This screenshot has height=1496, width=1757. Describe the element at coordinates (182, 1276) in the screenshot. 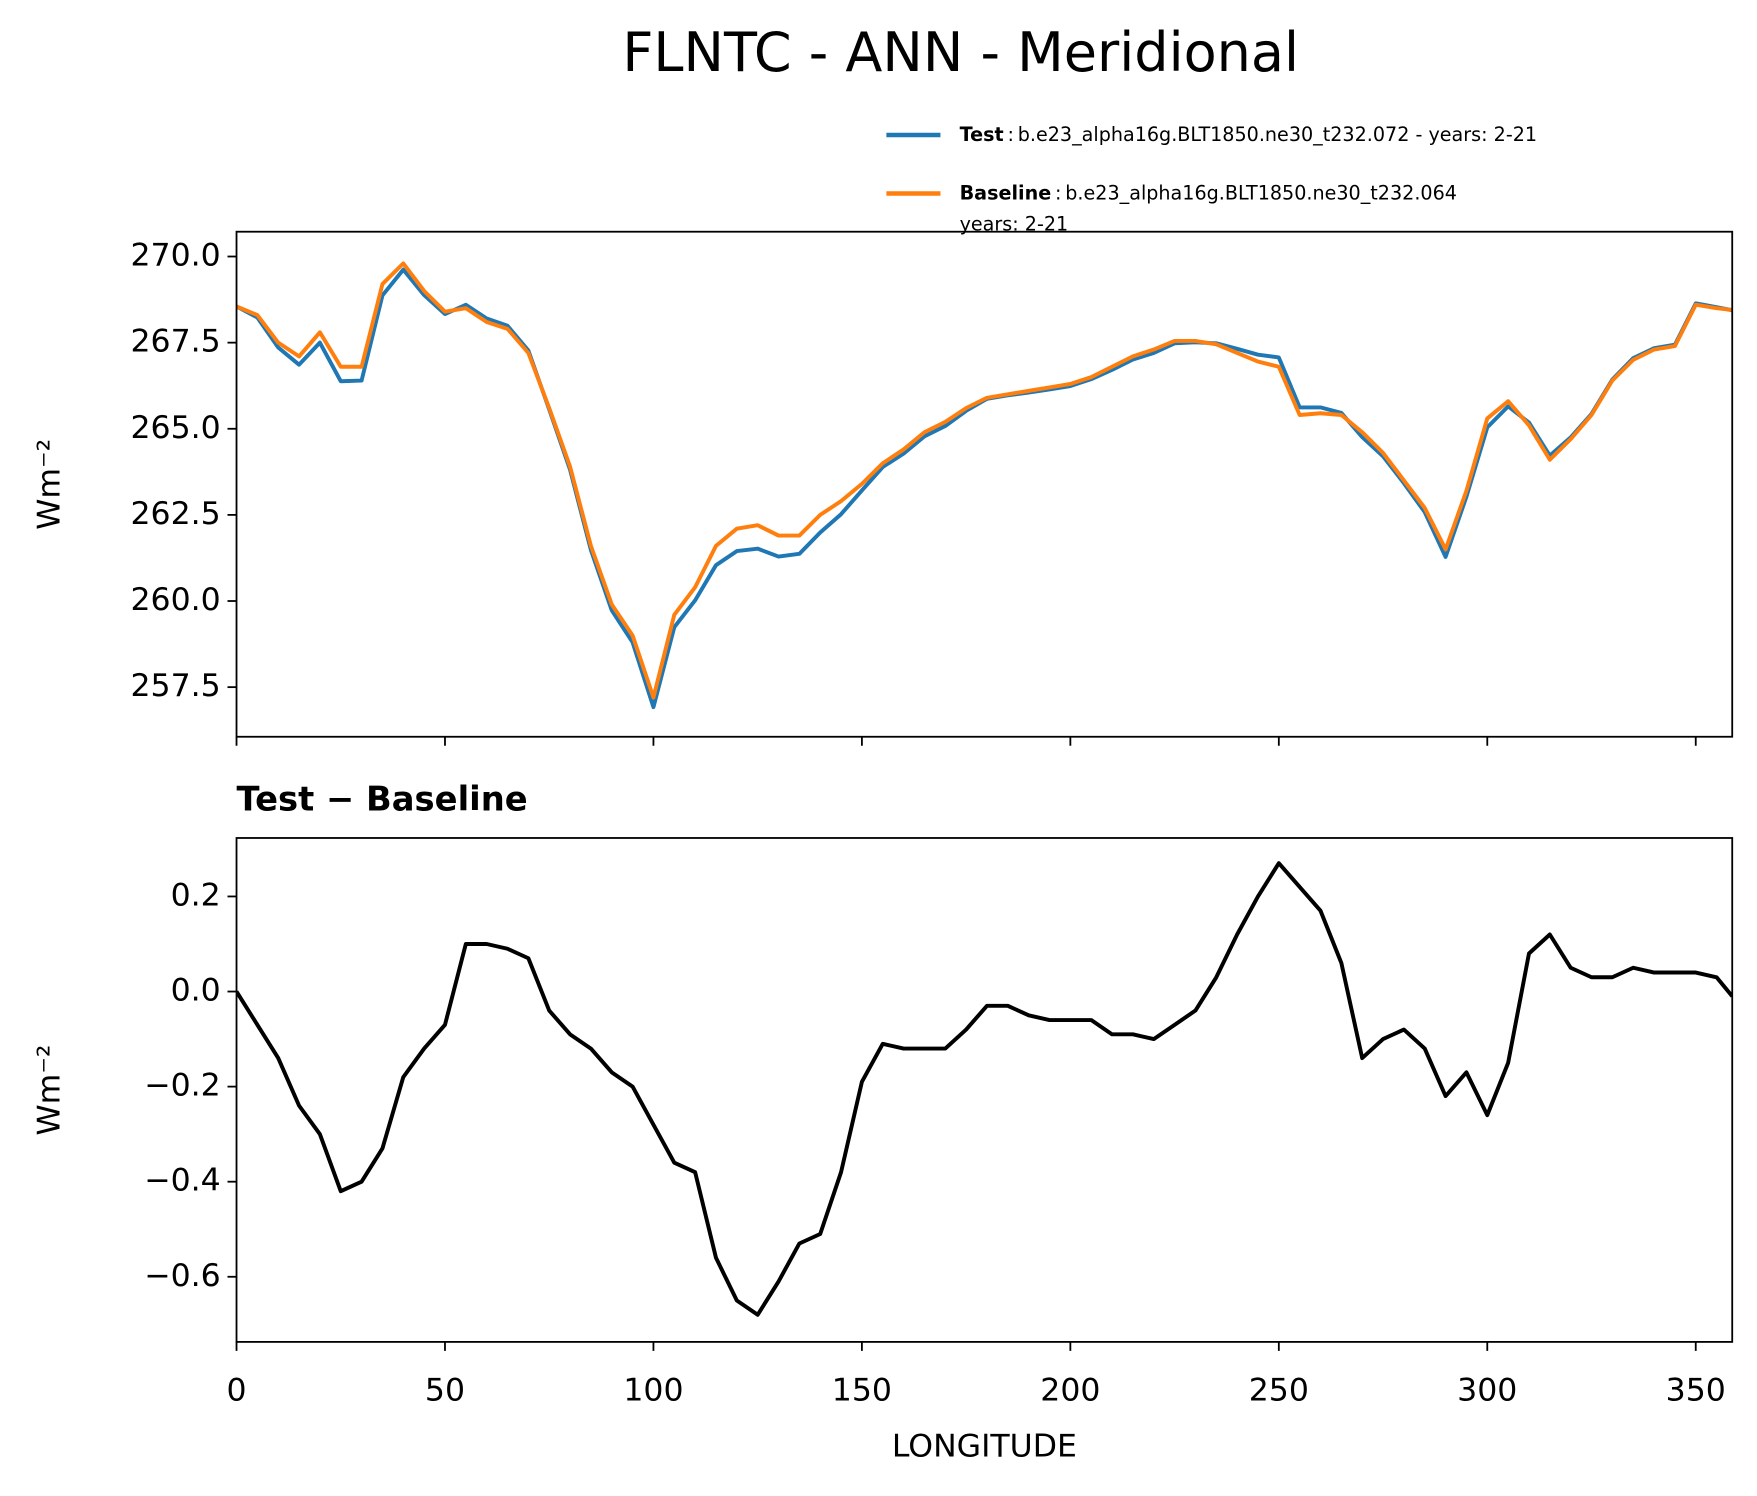

I see `y-tick-label: −0.6` at that location.